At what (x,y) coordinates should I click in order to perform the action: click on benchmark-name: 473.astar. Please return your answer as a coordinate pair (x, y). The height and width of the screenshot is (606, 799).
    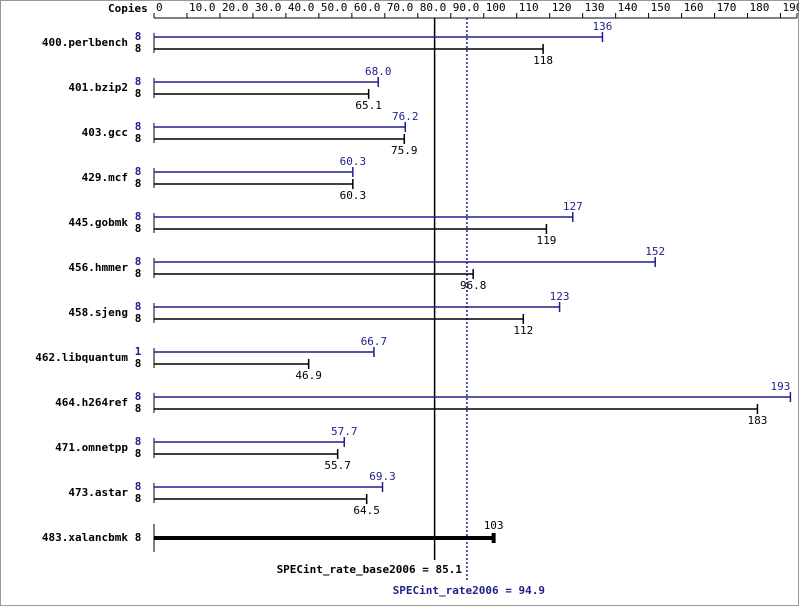
    Looking at the image, I should click on (98, 492).